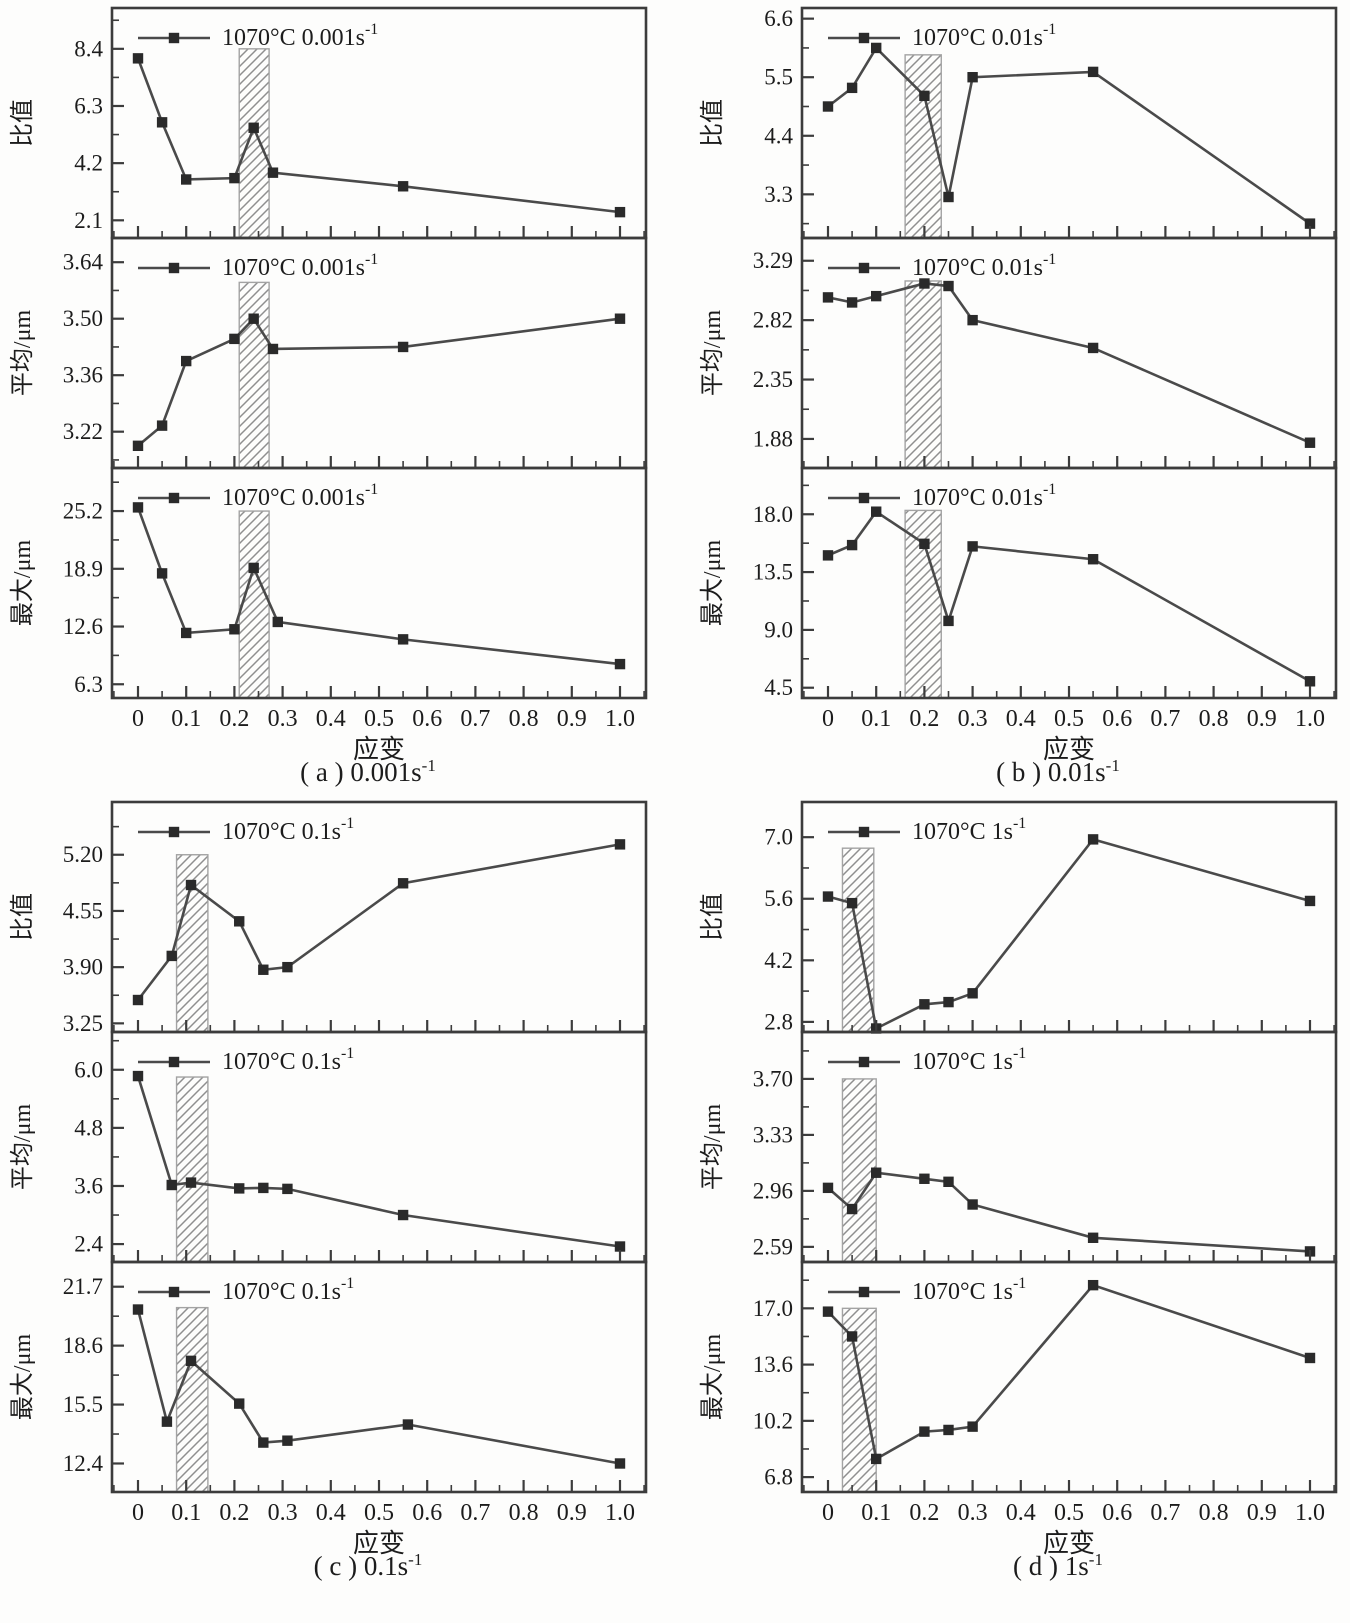  Describe the element at coordinates (778, 135) in the screenshot. I see `y-tick-label: 4.4` at that location.